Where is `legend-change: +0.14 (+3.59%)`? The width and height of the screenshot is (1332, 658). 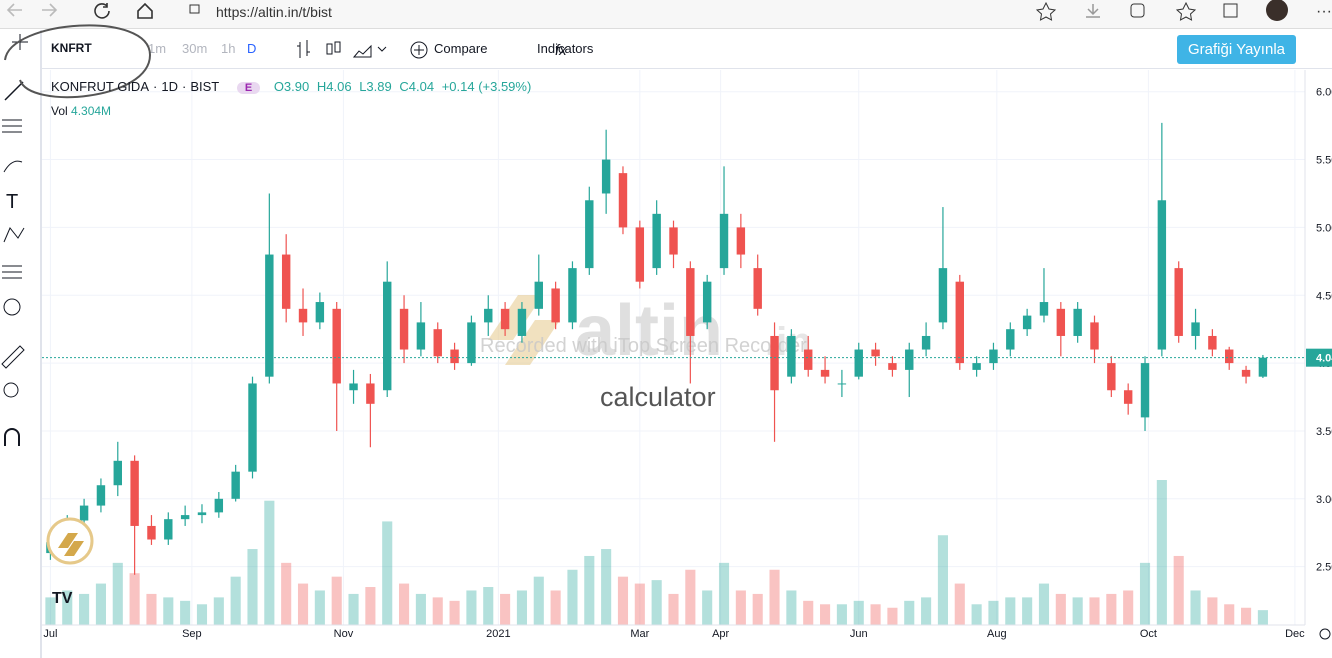 legend-change: +0.14 (+3.59%) is located at coordinates (486, 86).